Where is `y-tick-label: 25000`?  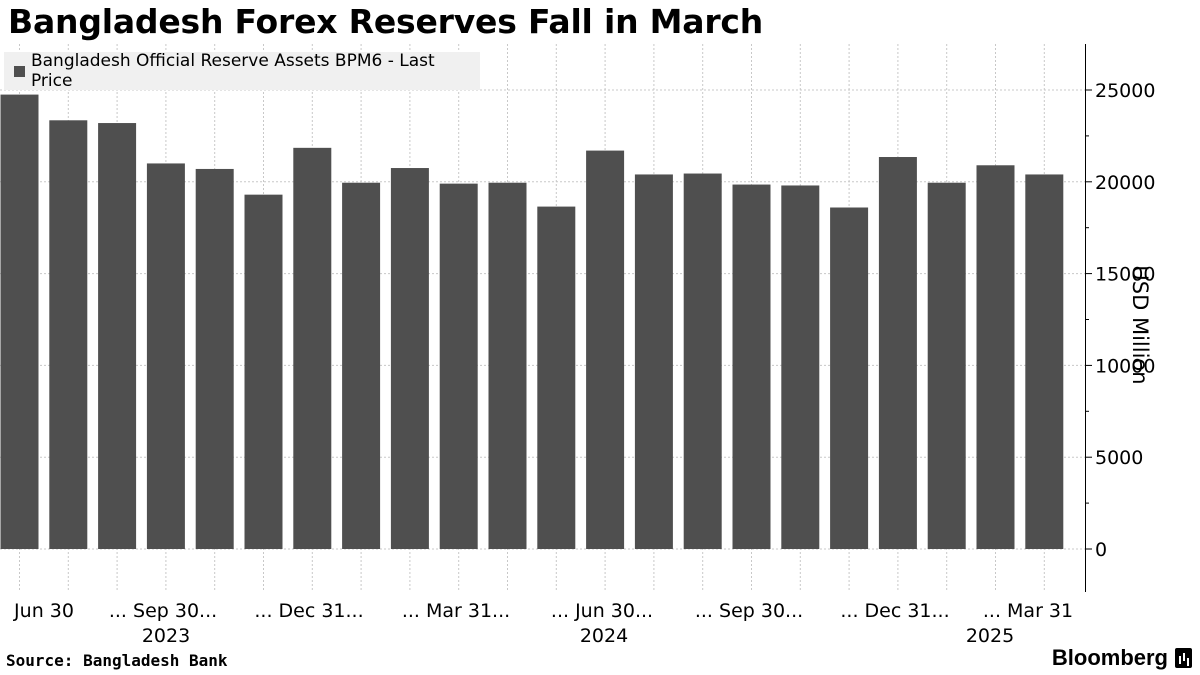
y-tick-label: 25000 is located at coordinates (1125, 91).